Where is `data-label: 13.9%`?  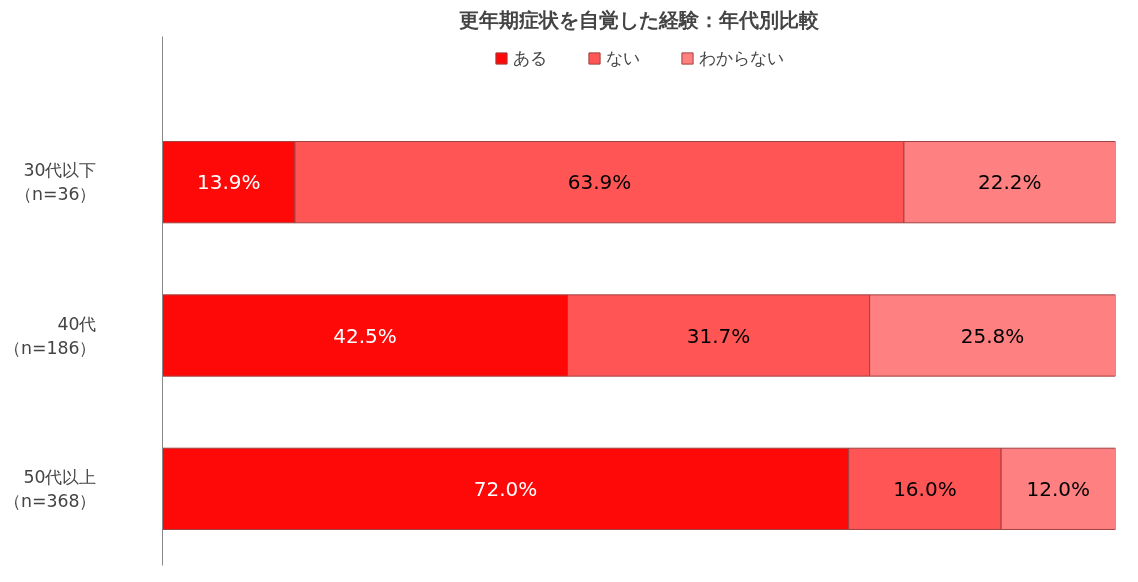 data-label: 13.9% is located at coordinates (228, 182).